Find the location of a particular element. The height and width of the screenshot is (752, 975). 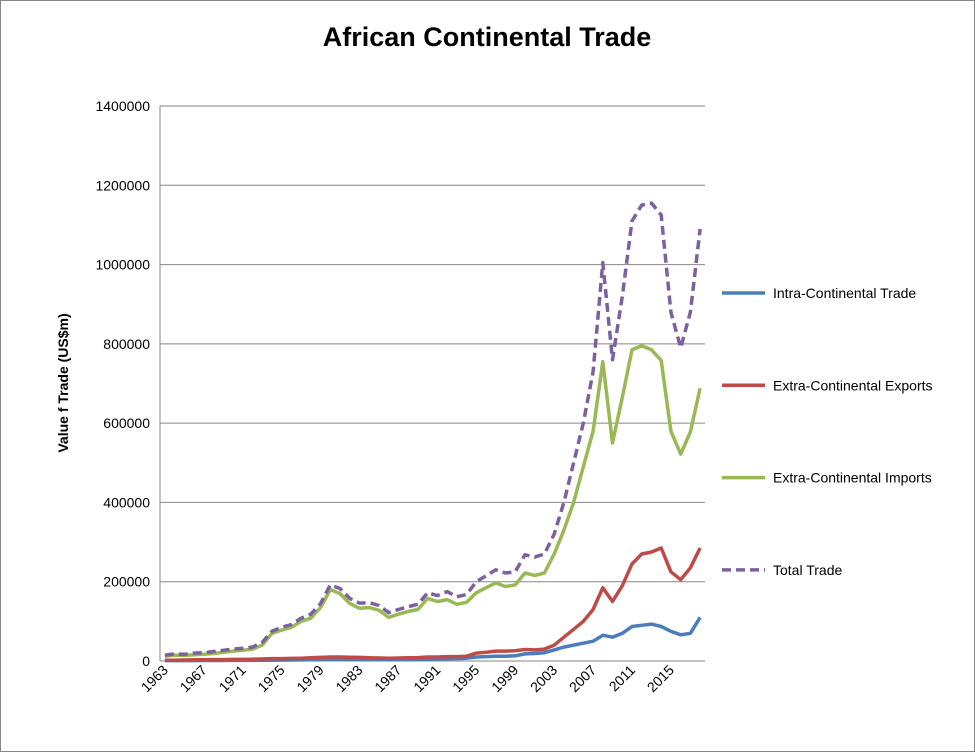

chart-title: African Continental Trade is located at coordinates (487, 37).